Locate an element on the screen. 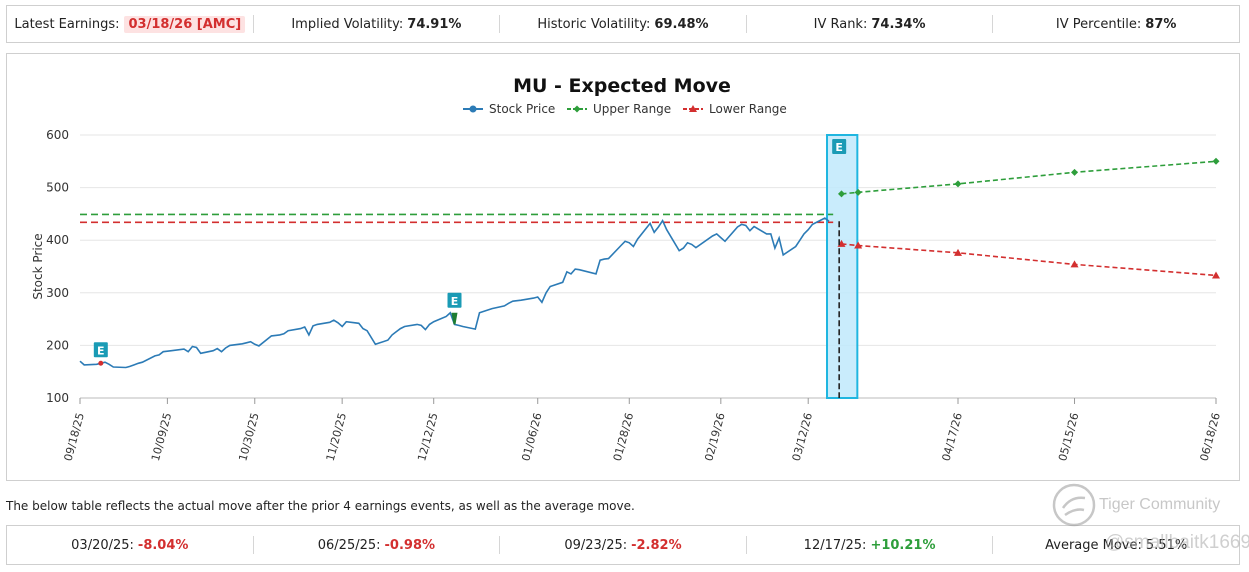 This screenshot has height=572, width=1249. iv-percentile-stat: IV Percentile: 87% is located at coordinates (1116, 24).